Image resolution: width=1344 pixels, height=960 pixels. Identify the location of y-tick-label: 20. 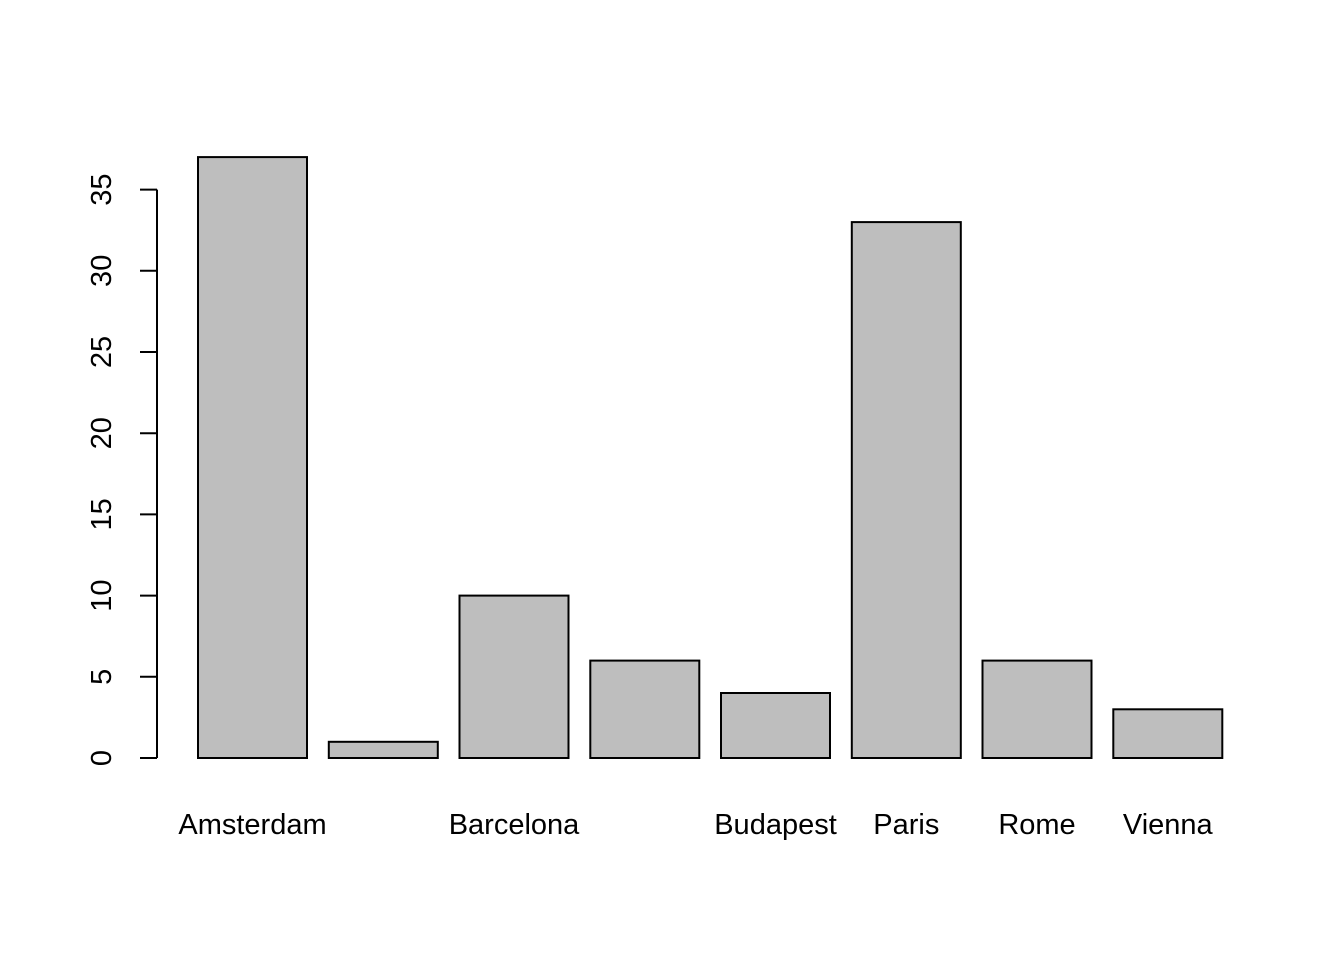
(102, 433).